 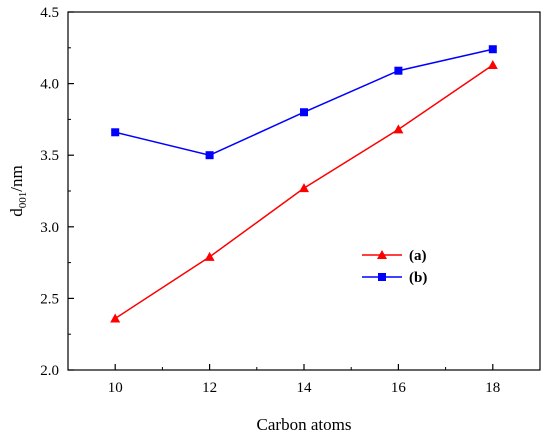 What do you see at coordinates (49, 228) in the screenshot?
I see `y-tick-label: 3.0` at bounding box center [49, 228].